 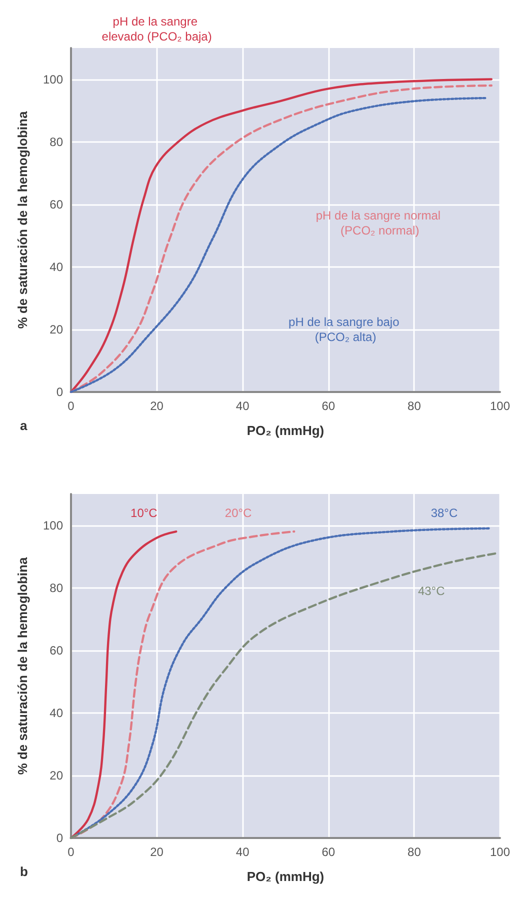 I want to click on series-label: 10°C, so click(x=144, y=513).